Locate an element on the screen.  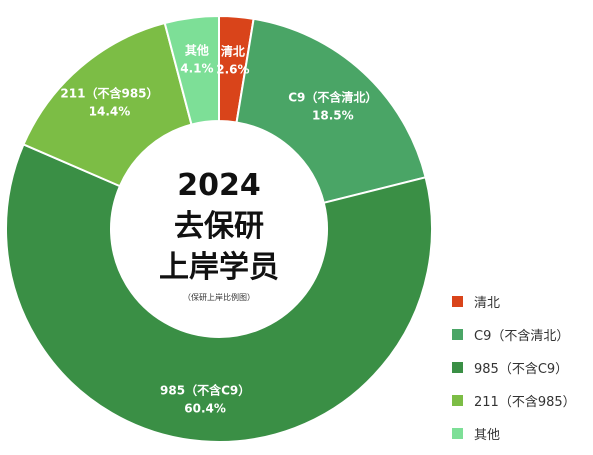
legend-item: C9（不含清北） is located at coordinates (514, 334).